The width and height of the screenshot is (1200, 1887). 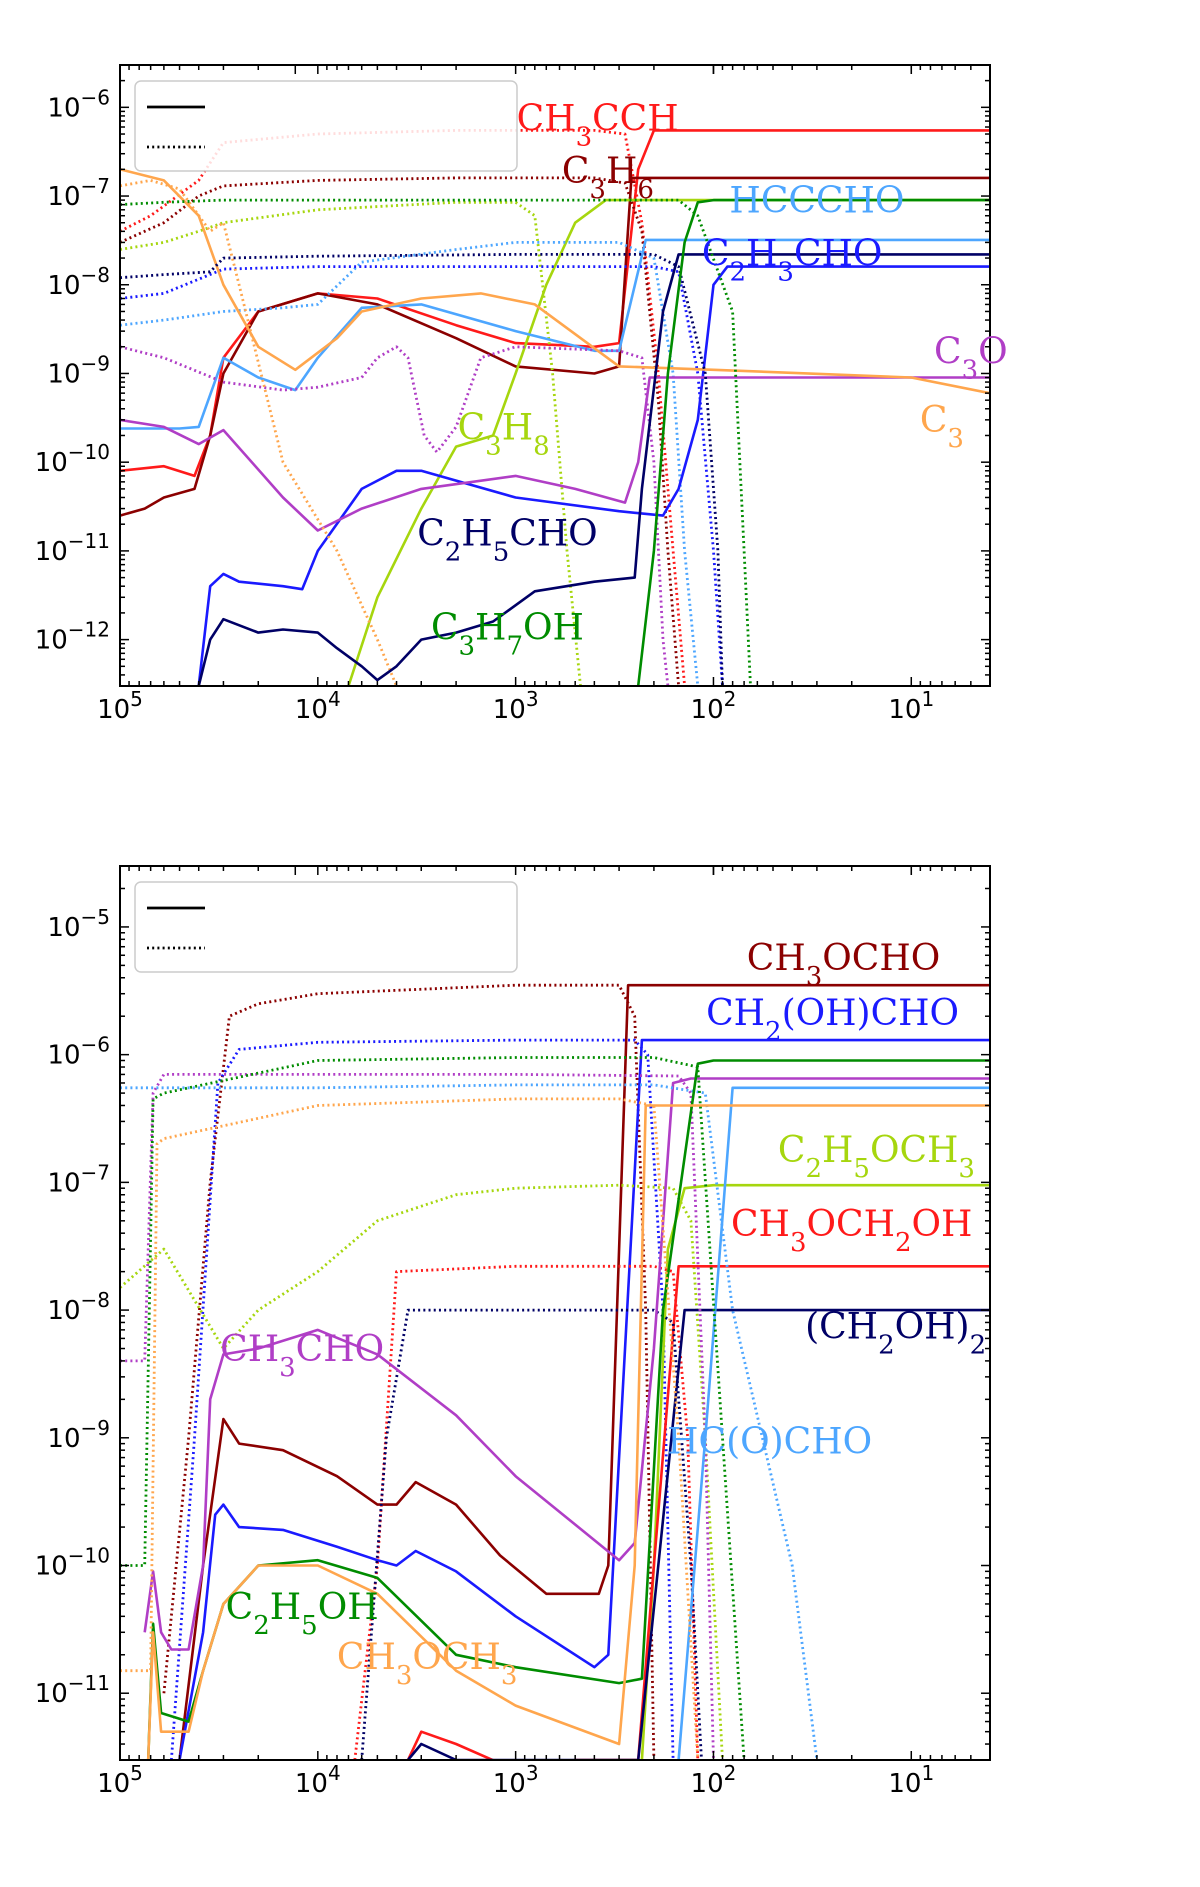 What do you see at coordinates (851, 1231) in the screenshot?
I see `species-label-CH3OCH2OH: CH3OCH2OH` at bounding box center [851, 1231].